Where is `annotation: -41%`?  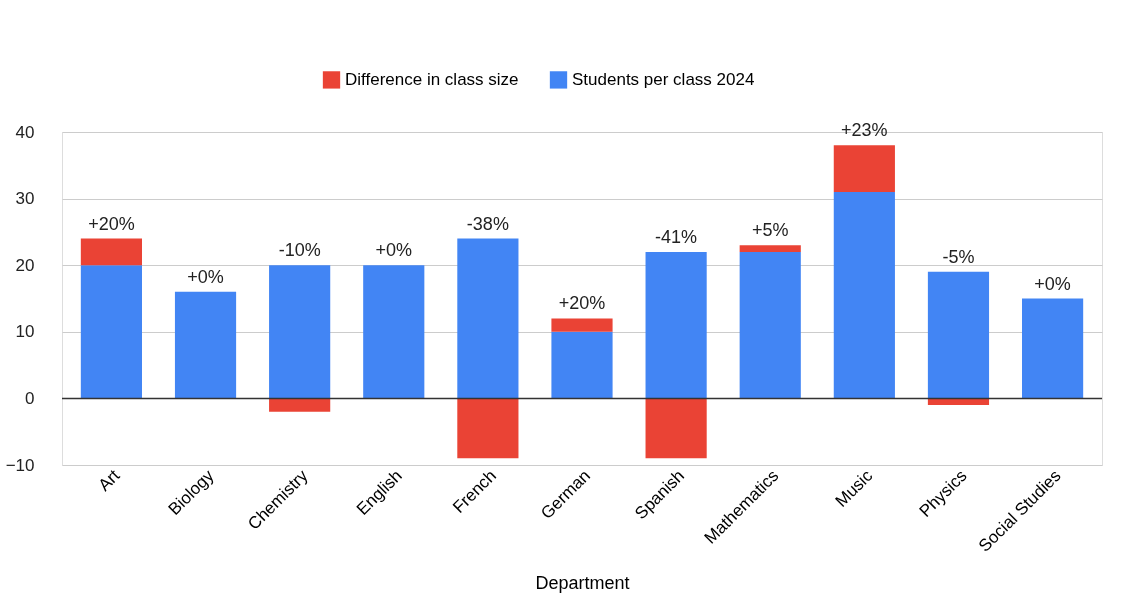
annotation: -41% is located at coordinates (676, 236).